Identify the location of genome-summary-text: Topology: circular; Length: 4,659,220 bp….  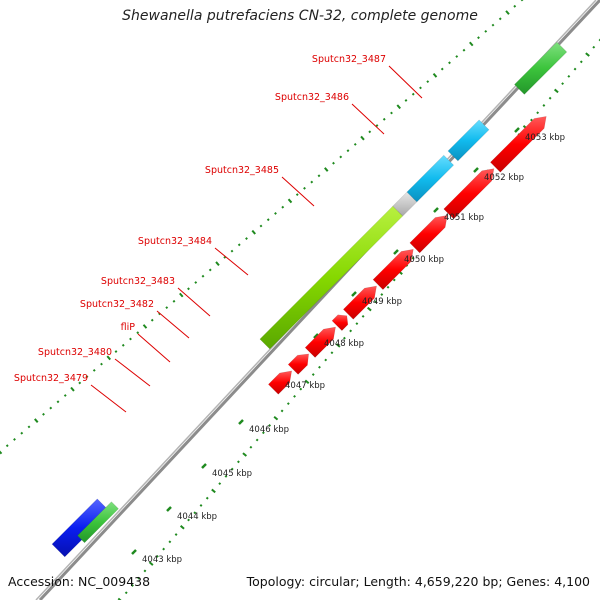
(418, 581).